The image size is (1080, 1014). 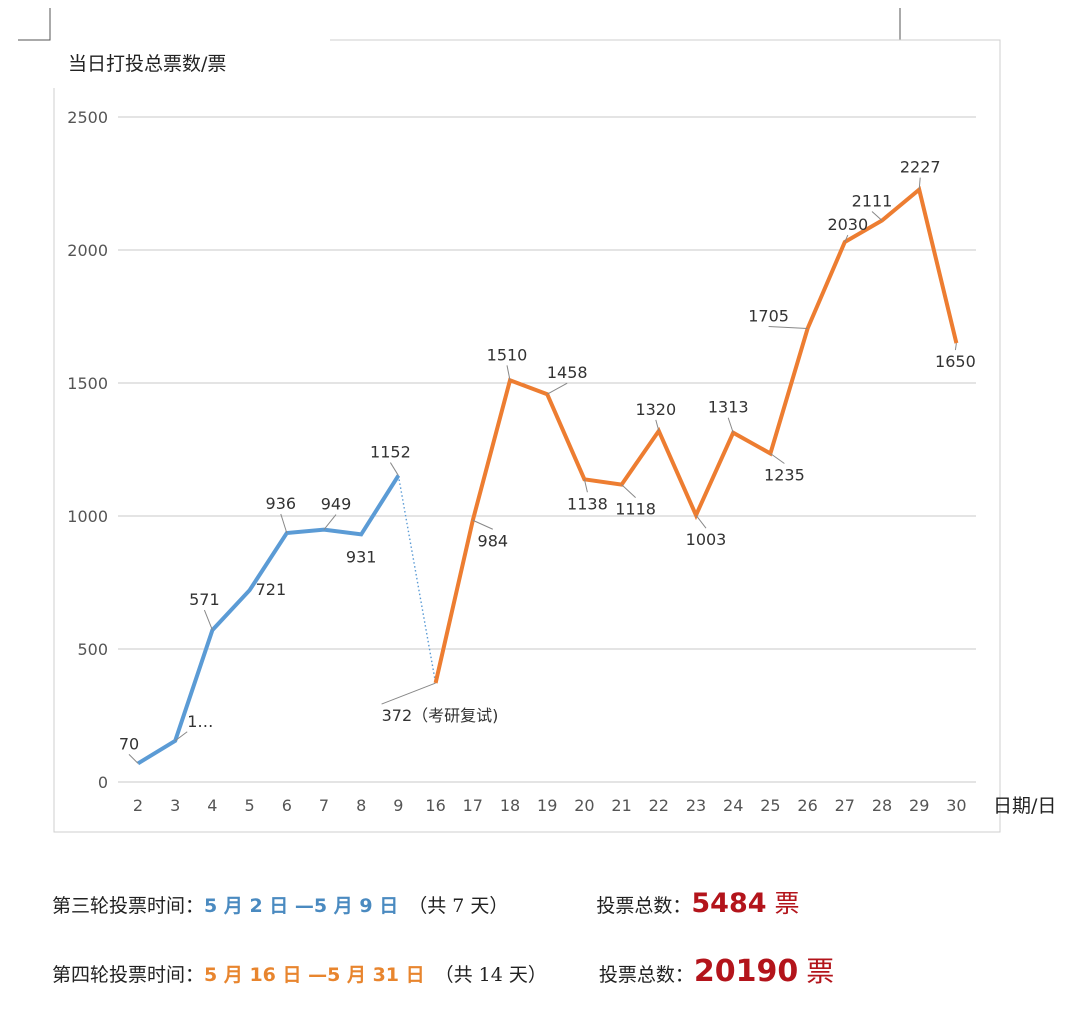 I want to click on x-tick-label: 17, so click(x=473, y=805).